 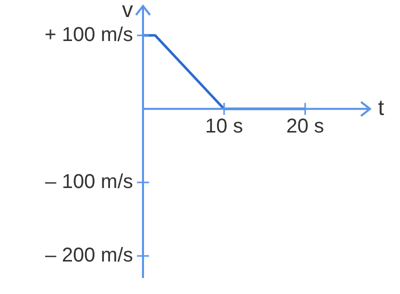 What do you see at coordinates (381, 107) in the screenshot?
I see `x-axis-title: t` at bounding box center [381, 107].